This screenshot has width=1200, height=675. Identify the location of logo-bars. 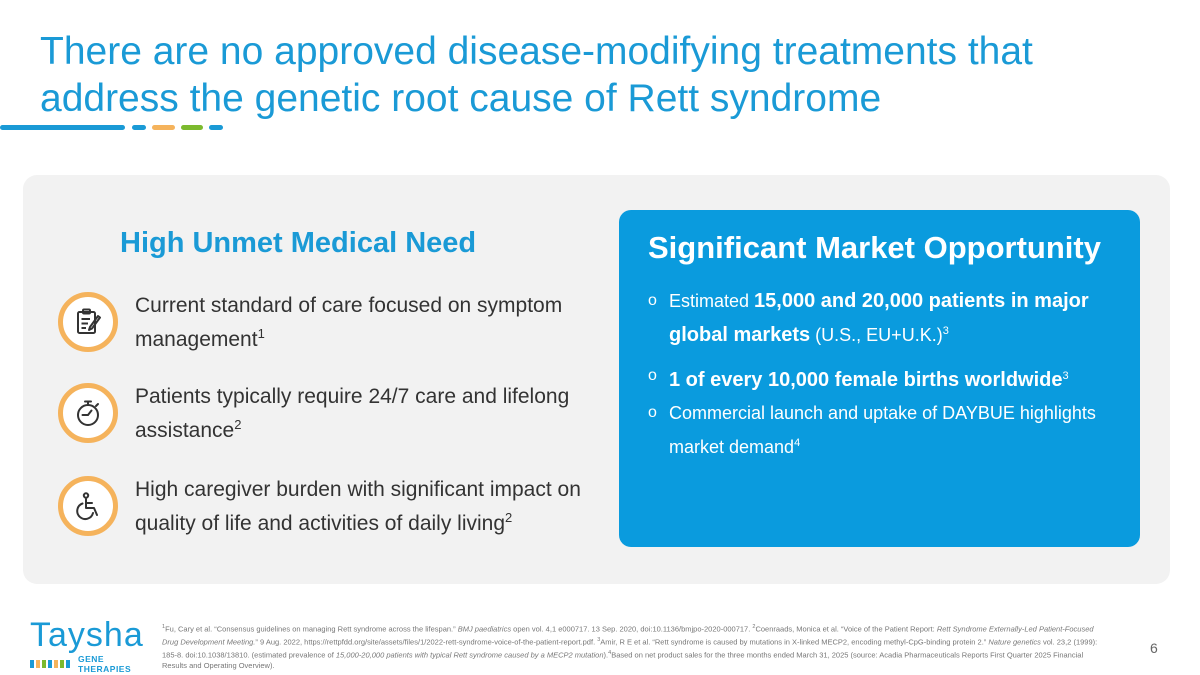
(52, 661).